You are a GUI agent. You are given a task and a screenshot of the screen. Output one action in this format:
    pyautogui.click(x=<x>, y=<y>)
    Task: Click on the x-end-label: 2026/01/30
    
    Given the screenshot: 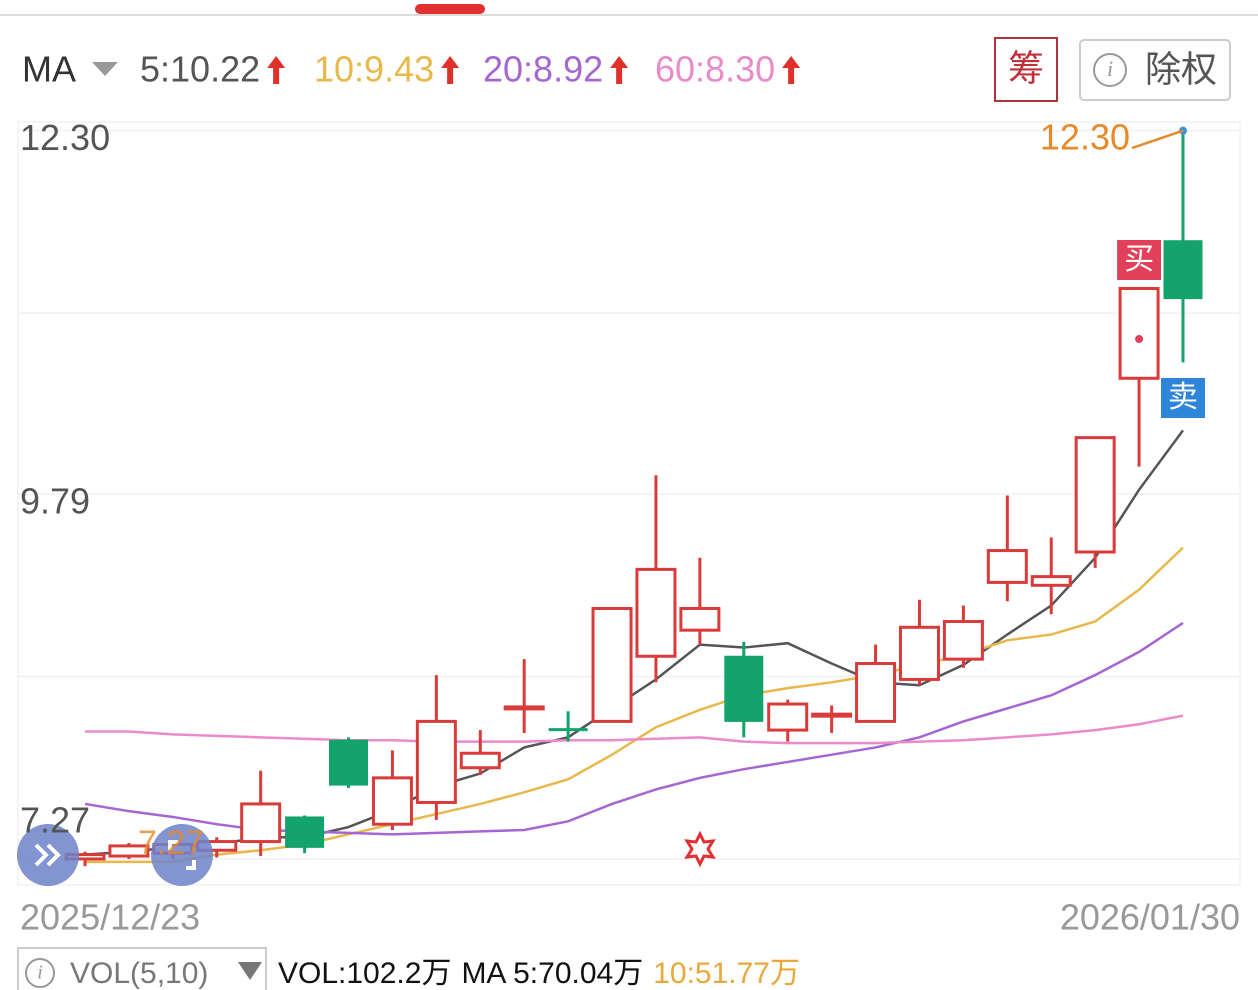 What is the action you would take?
    pyautogui.click(x=1150, y=917)
    